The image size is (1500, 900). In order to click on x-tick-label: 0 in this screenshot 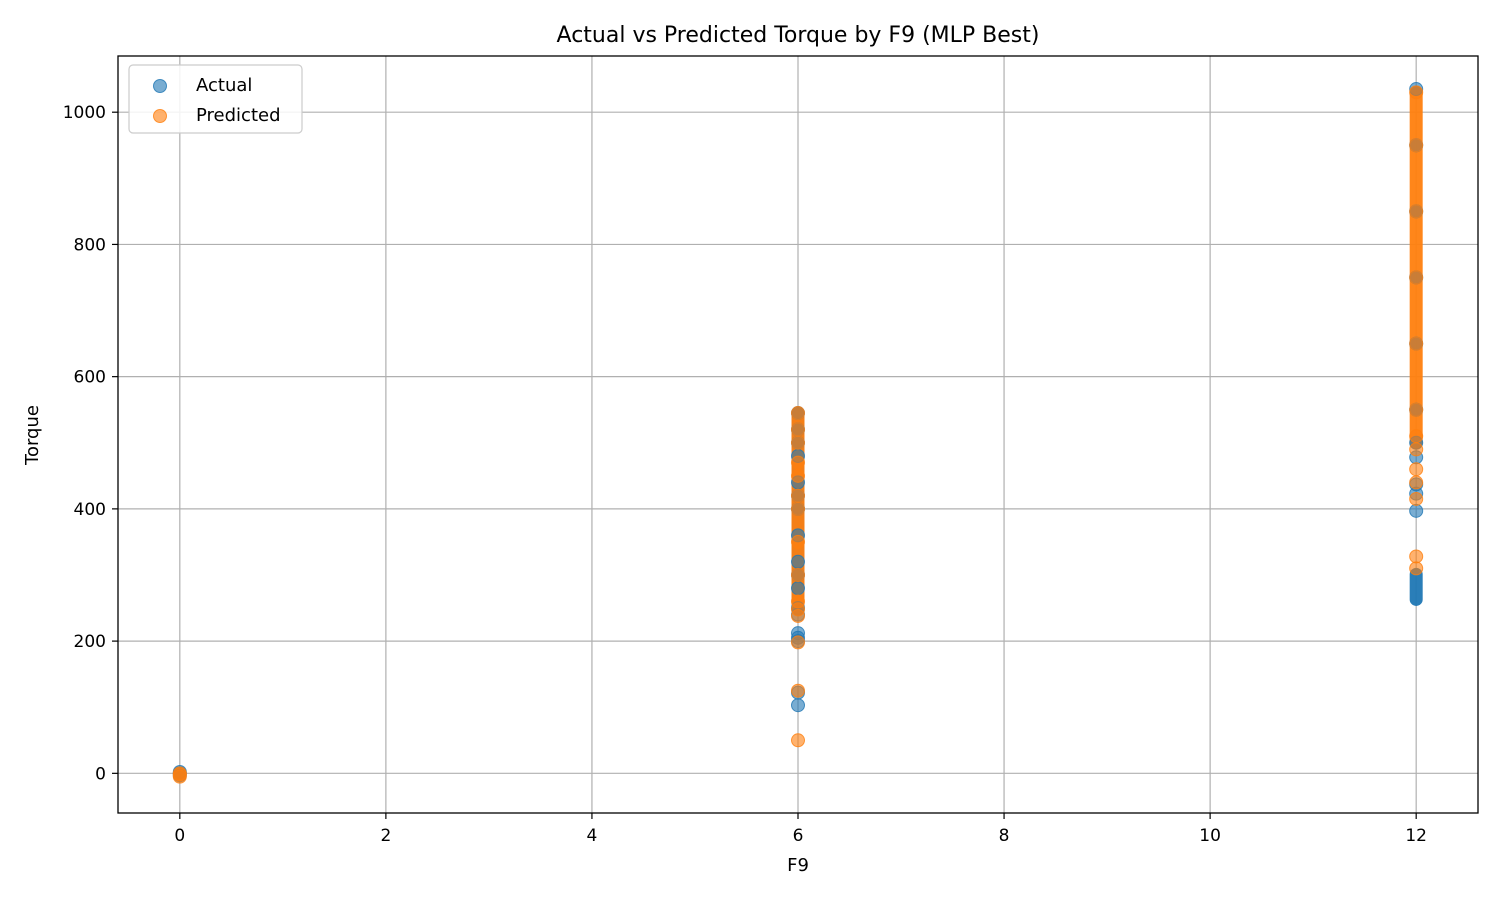, I will do `click(179, 836)`.